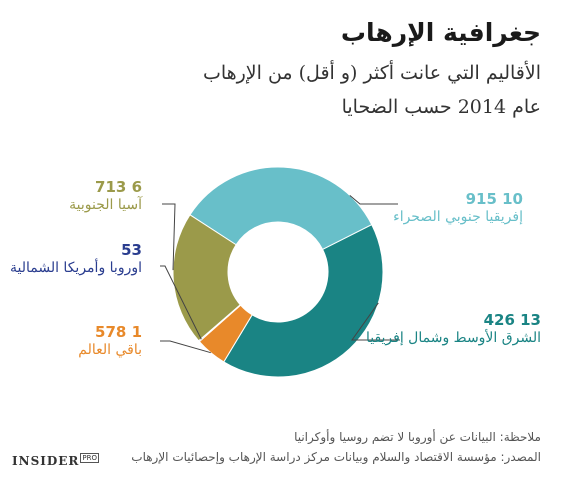  I want to click on slice-label-rest-of-world: 1 578 باقي العالم, so click(110, 341).